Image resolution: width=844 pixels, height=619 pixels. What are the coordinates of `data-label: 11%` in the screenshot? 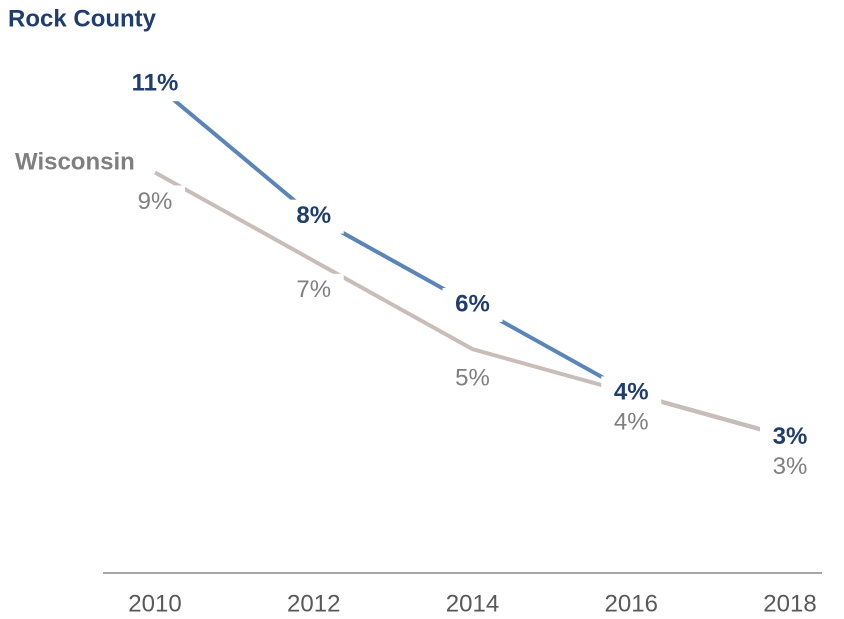 It's located at (155, 83).